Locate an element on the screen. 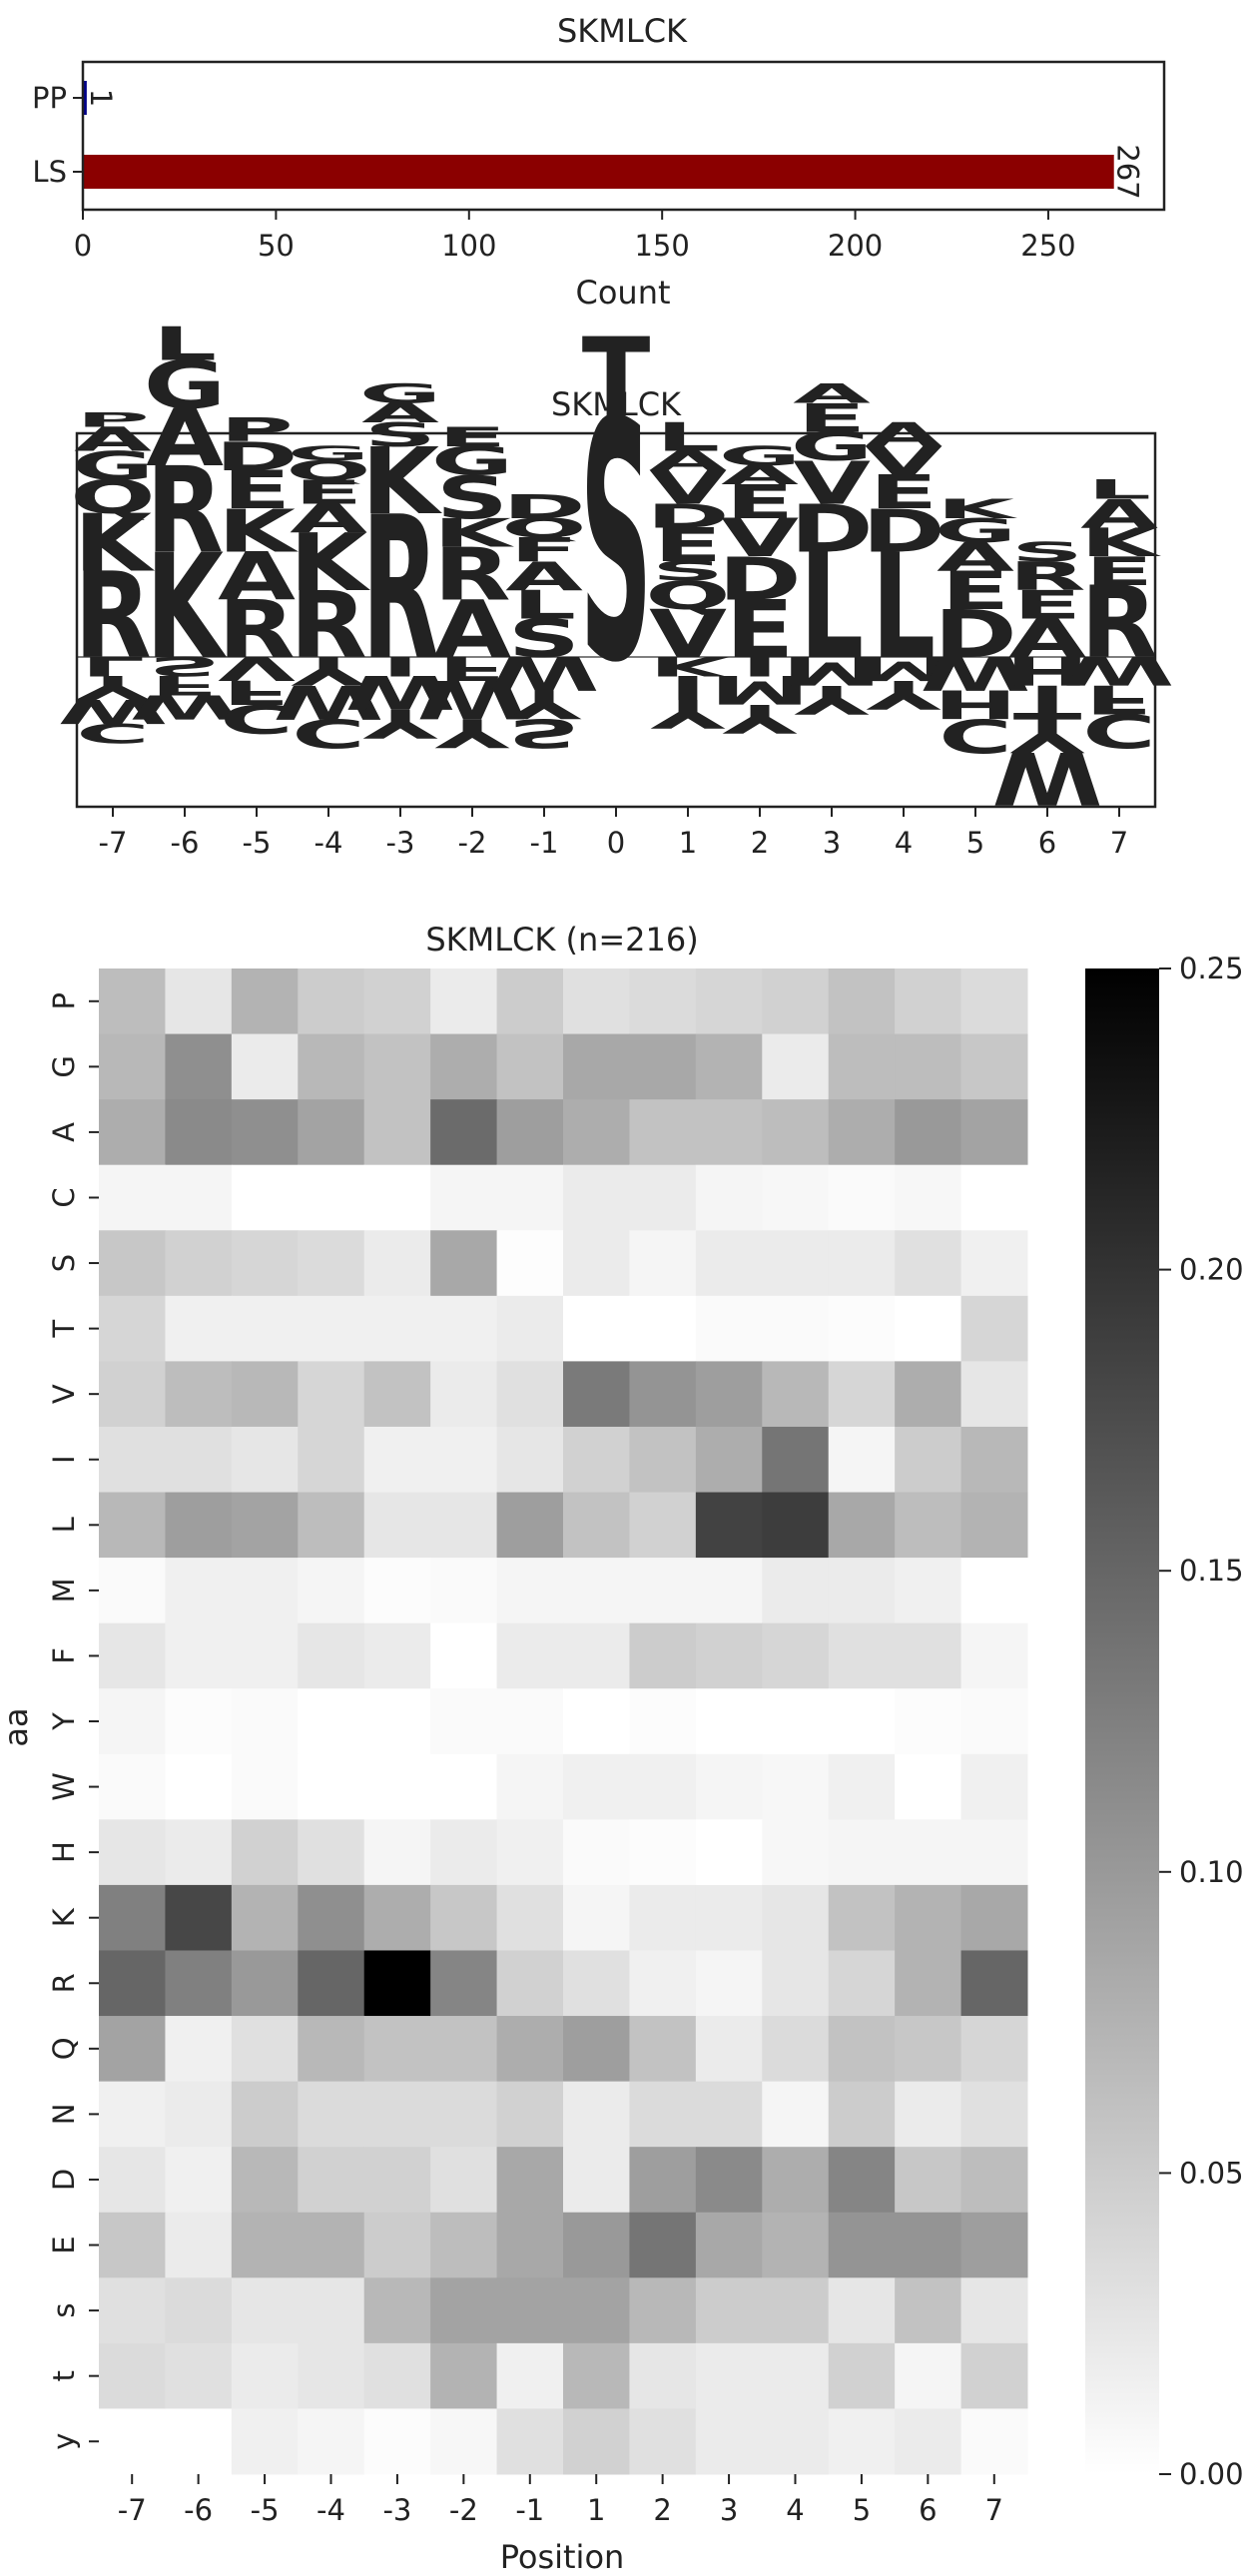 Image resolution: width=1255 pixels, height=2576 pixels. y-tick-label: T is located at coordinates (64, 1328).